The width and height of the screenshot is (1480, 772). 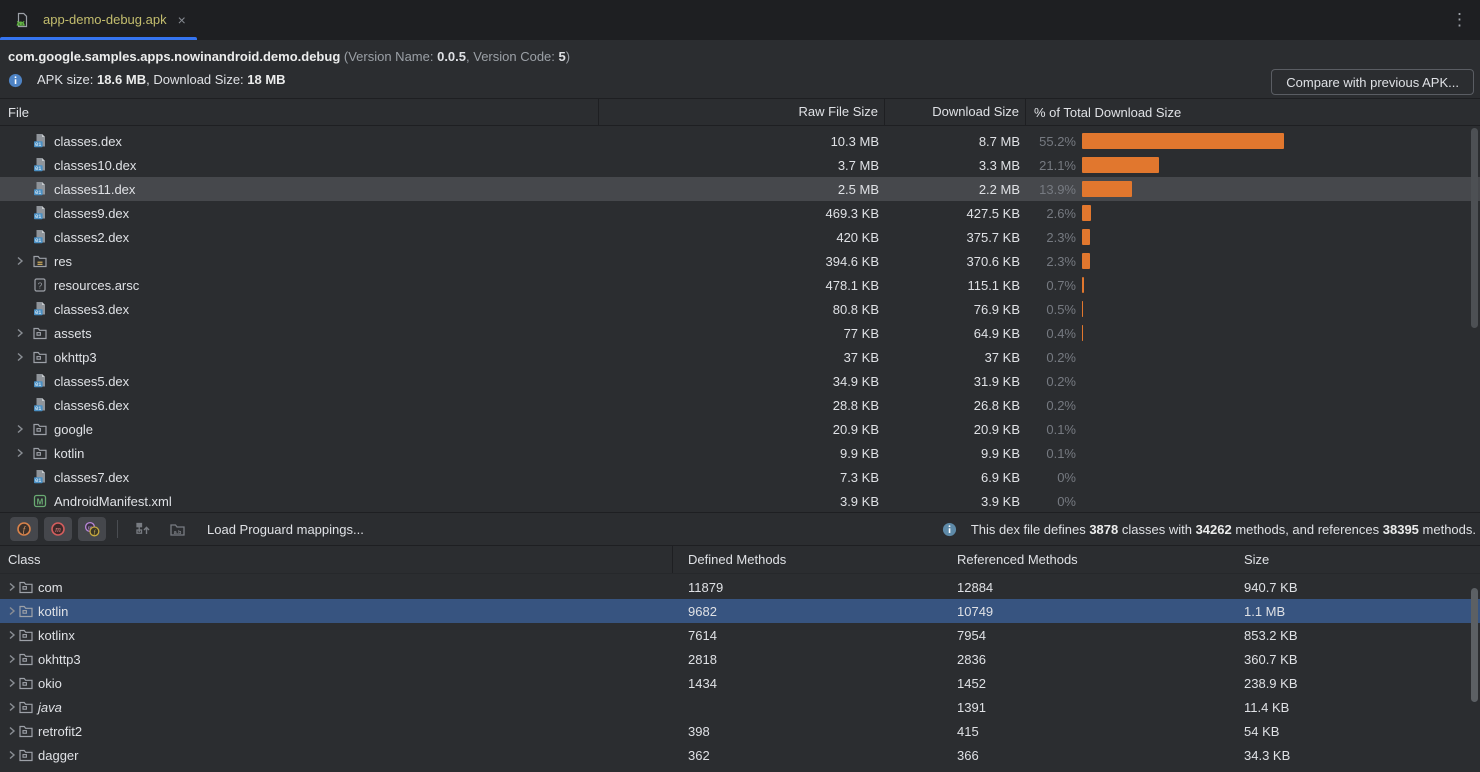 What do you see at coordinates (299, 112) in the screenshot?
I see `column-header-file: File` at bounding box center [299, 112].